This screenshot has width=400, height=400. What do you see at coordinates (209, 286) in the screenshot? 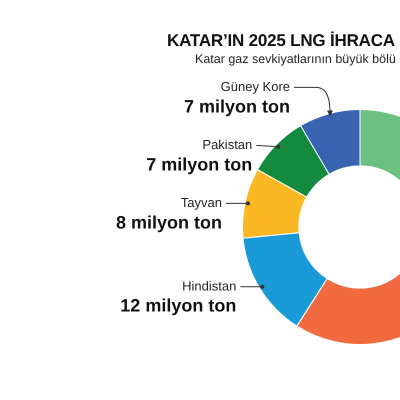
I see `slice-label: Hindistan` at bounding box center [209, 286].